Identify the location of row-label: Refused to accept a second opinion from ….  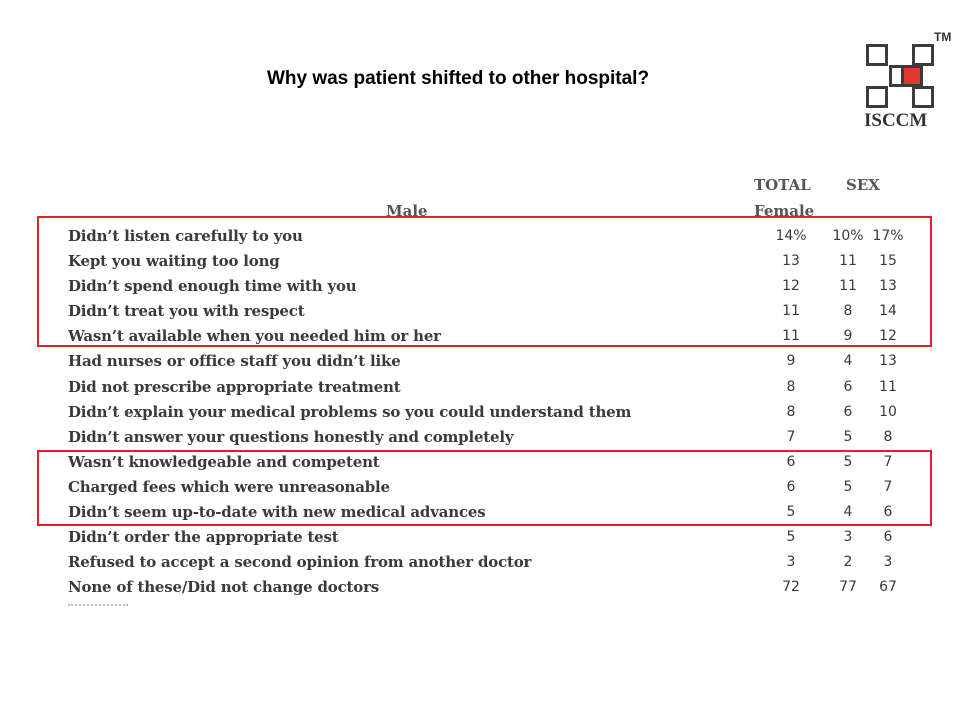
(300, 562).